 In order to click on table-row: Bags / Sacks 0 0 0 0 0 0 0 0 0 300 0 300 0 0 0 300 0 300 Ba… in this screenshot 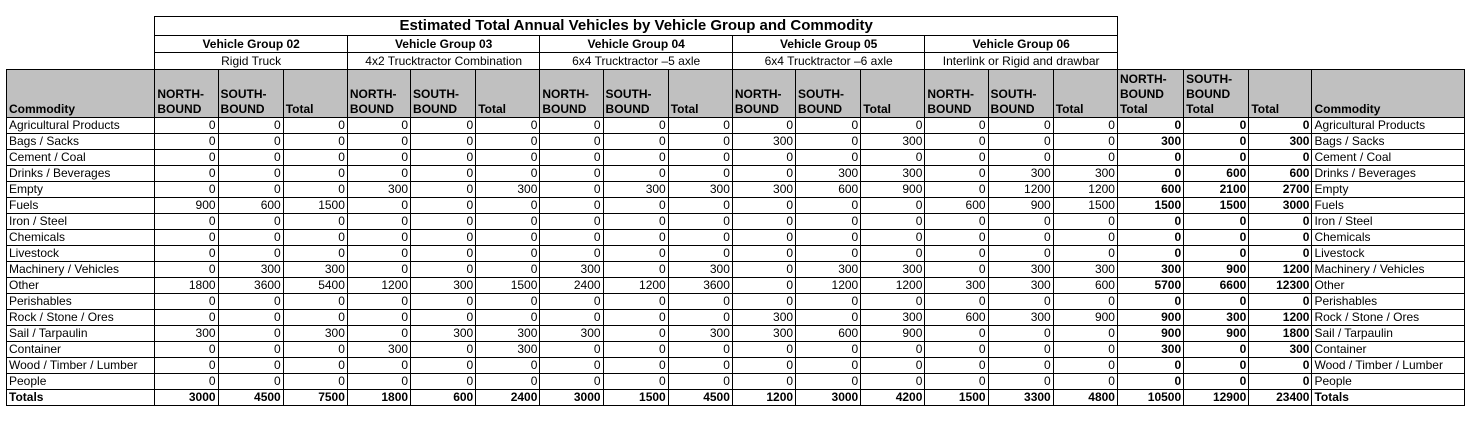, I will do `click(735, 141)`.